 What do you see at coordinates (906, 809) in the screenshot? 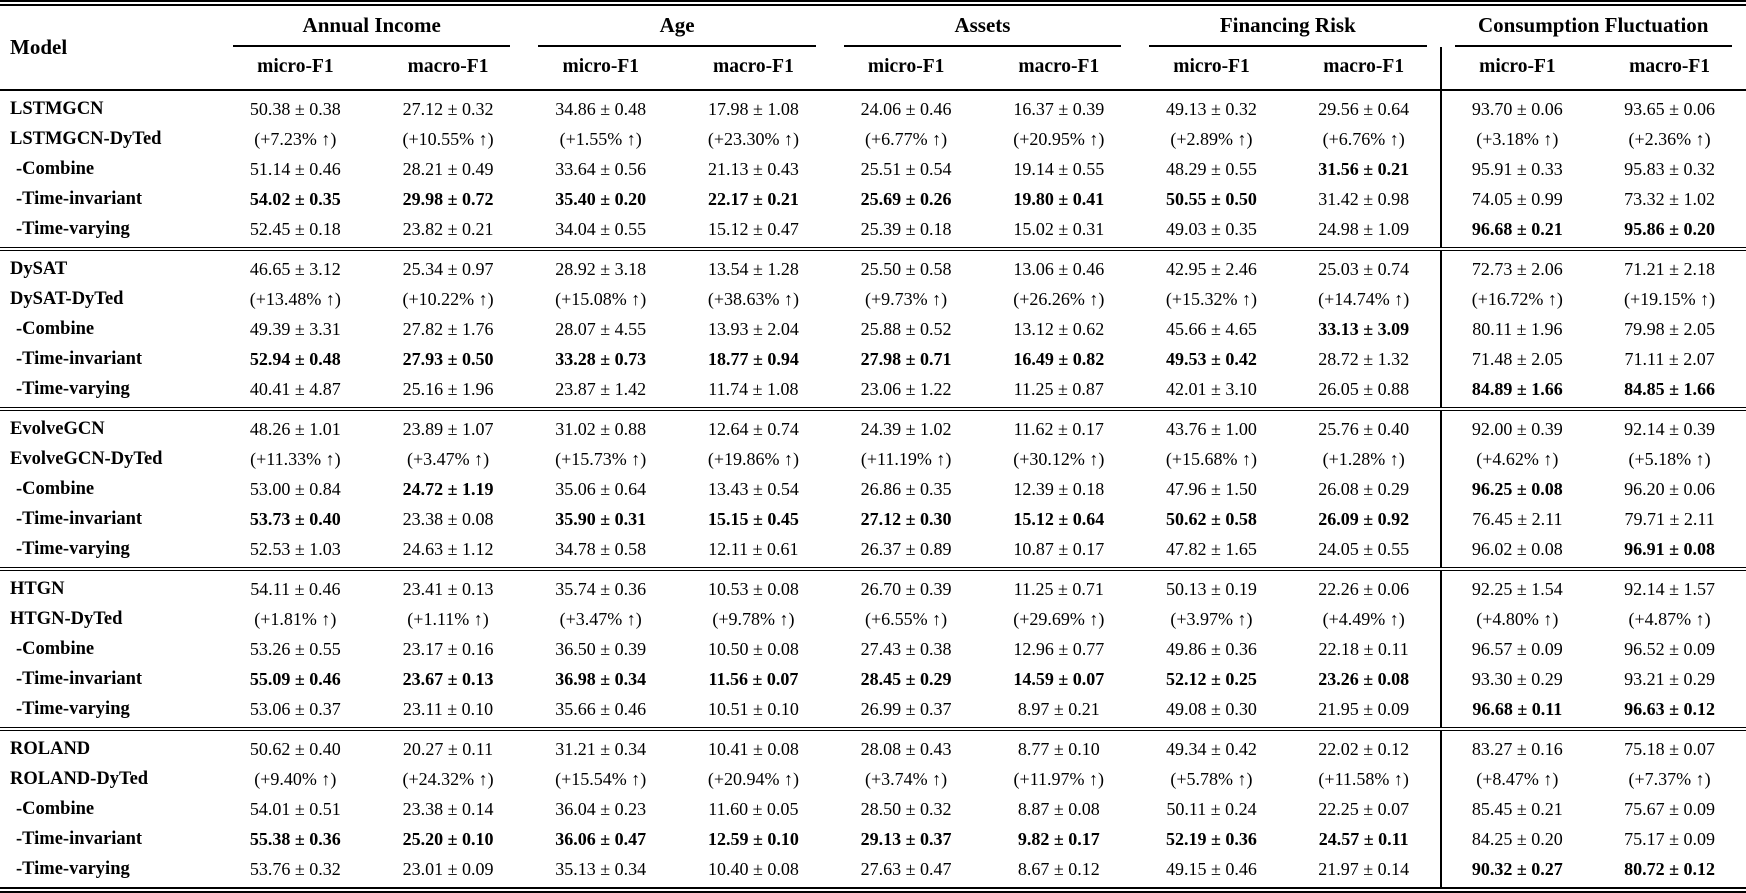
I see `metric-cell: 28.50 ± 0.32` at bounding box center [906, 809].